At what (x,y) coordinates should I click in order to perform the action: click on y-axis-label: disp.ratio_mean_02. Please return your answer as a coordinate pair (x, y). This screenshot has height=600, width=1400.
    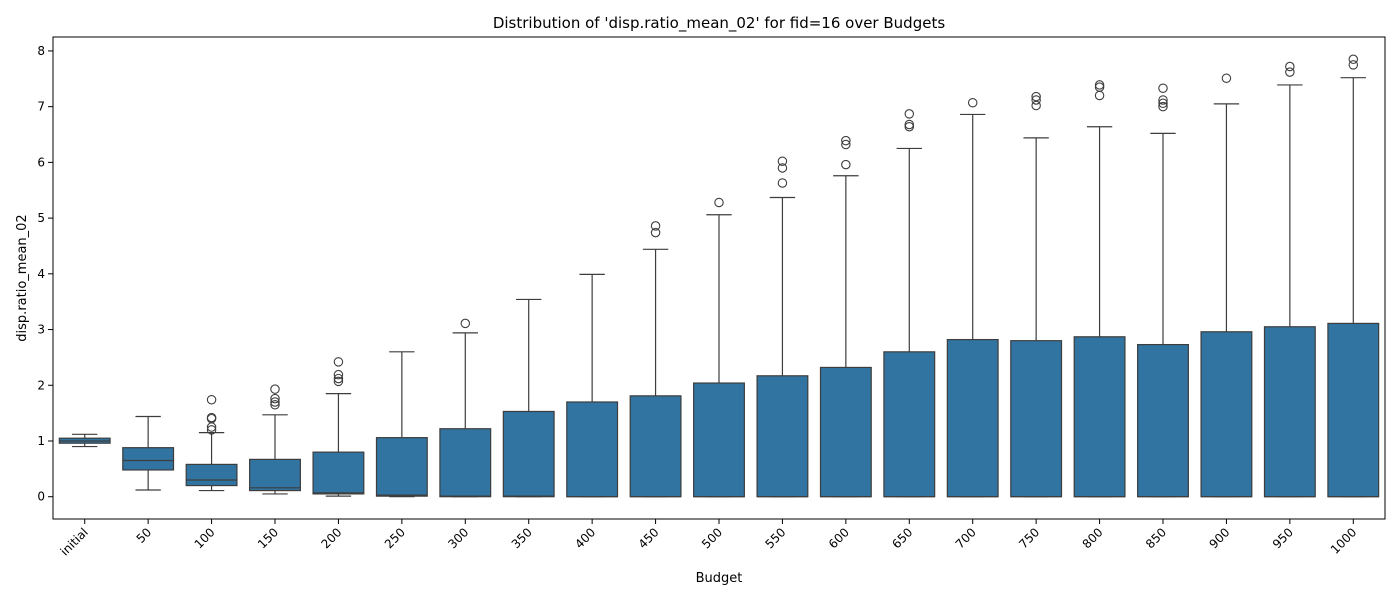
    Looking at the image, I should click on (22, 277).